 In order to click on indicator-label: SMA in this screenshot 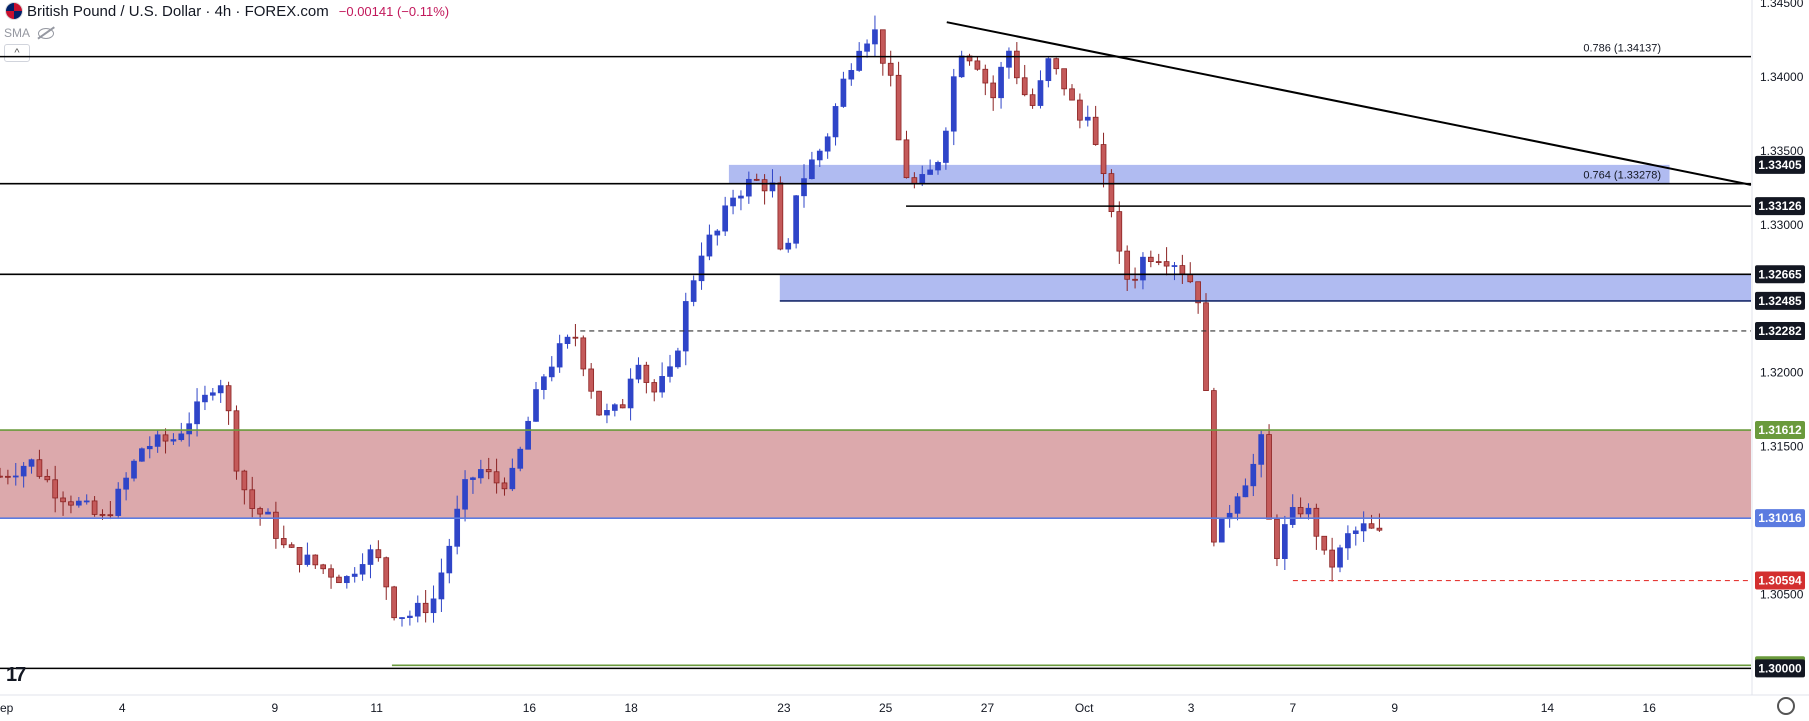, I will do `click(17, 33)`.